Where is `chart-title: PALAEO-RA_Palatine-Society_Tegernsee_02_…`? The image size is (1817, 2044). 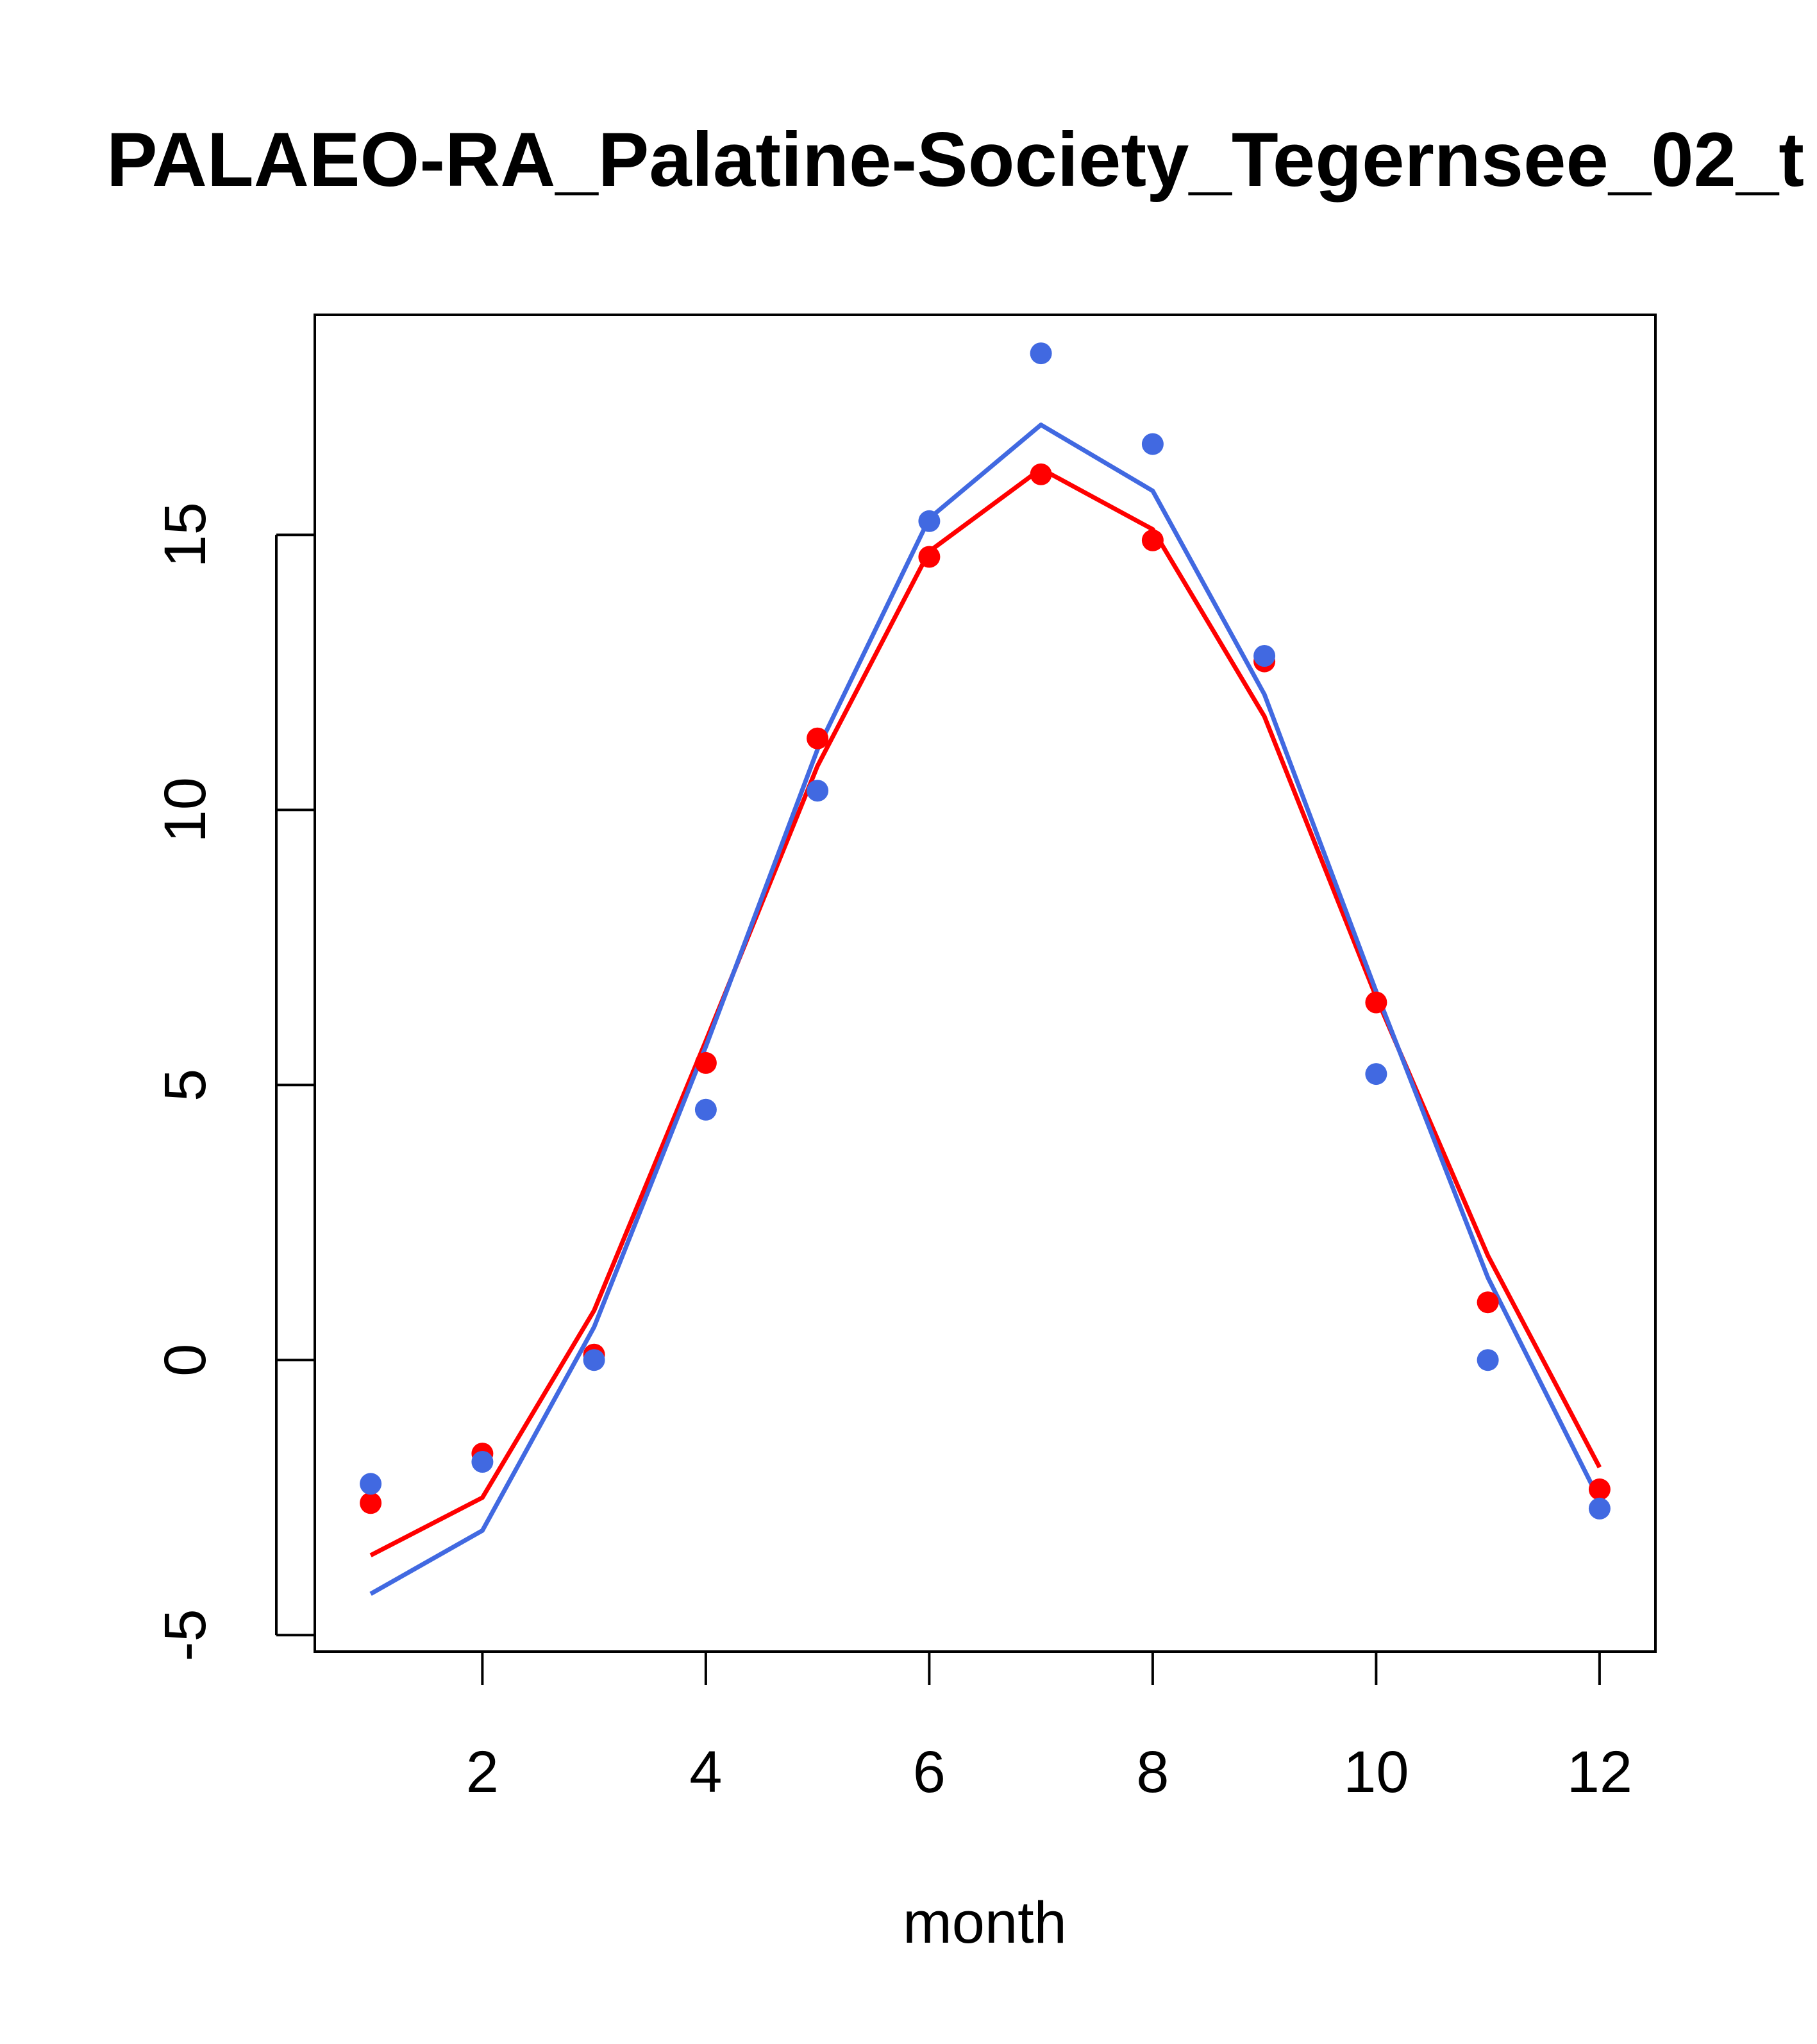 chart-title: PALAEO-RA_Palatine-Society_Tegernsee_02_… is located at coordinates (955, 160).